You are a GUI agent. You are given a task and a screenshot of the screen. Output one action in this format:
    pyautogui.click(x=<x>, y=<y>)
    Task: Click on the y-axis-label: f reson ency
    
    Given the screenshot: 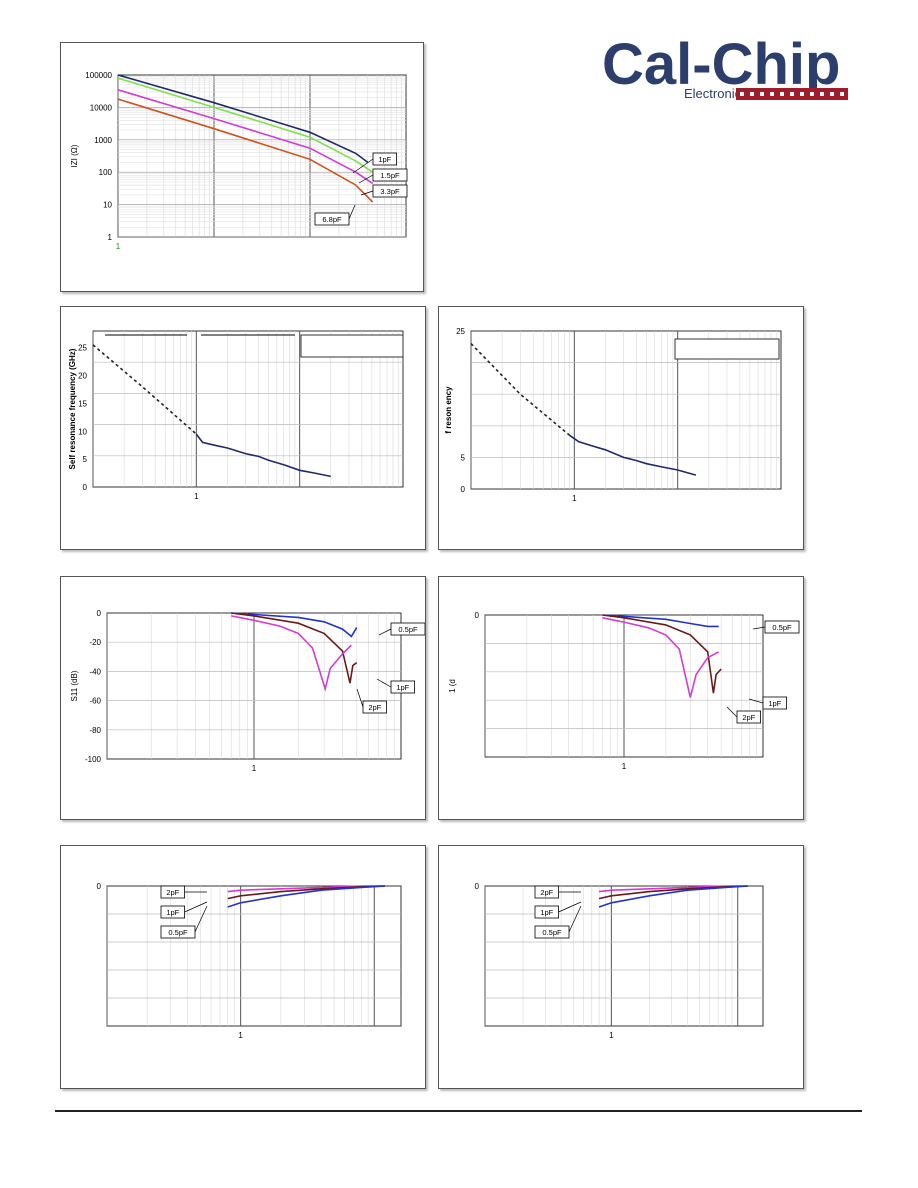 What is the action you would take?
    pyautogui.click(x=448, y=410)
    